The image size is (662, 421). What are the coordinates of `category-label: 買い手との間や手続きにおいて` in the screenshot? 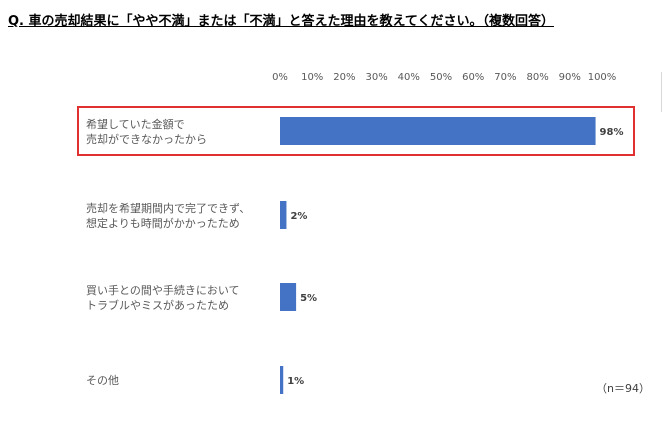 It's located at (163, 290).